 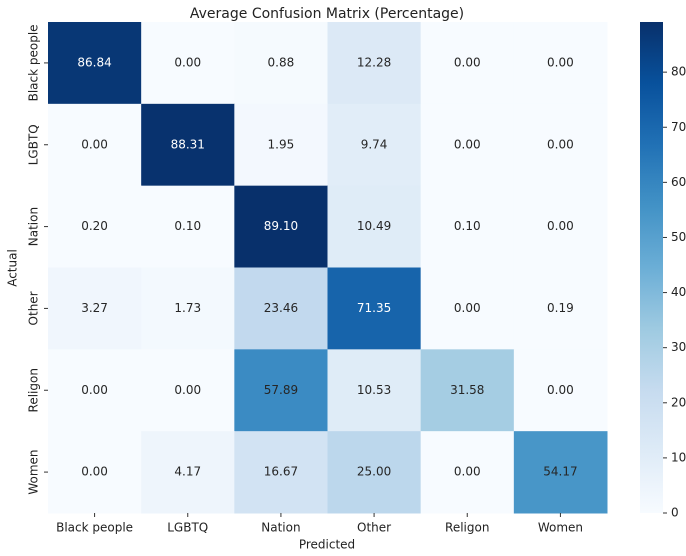 I want to click on cell-label: 1.73, so click(x=187, y=308).